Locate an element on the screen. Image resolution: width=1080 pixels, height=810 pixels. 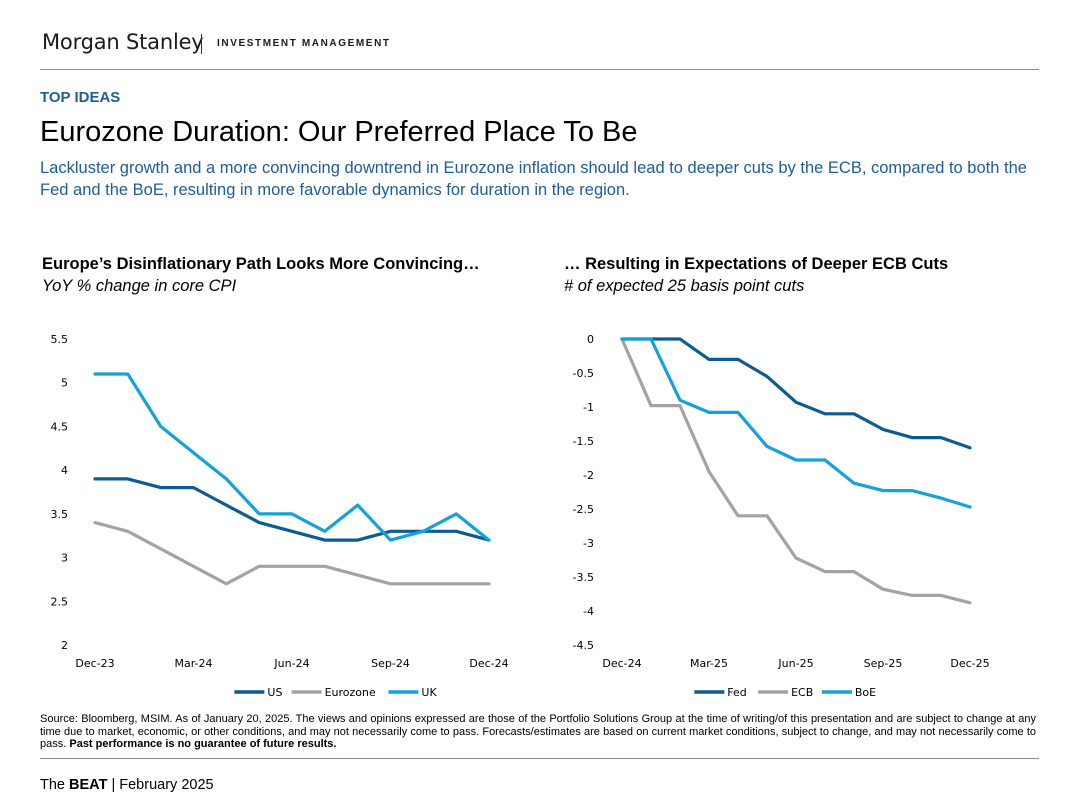
chart2-x-tick-label: Mar-25 is located at coordinates (709, 663).